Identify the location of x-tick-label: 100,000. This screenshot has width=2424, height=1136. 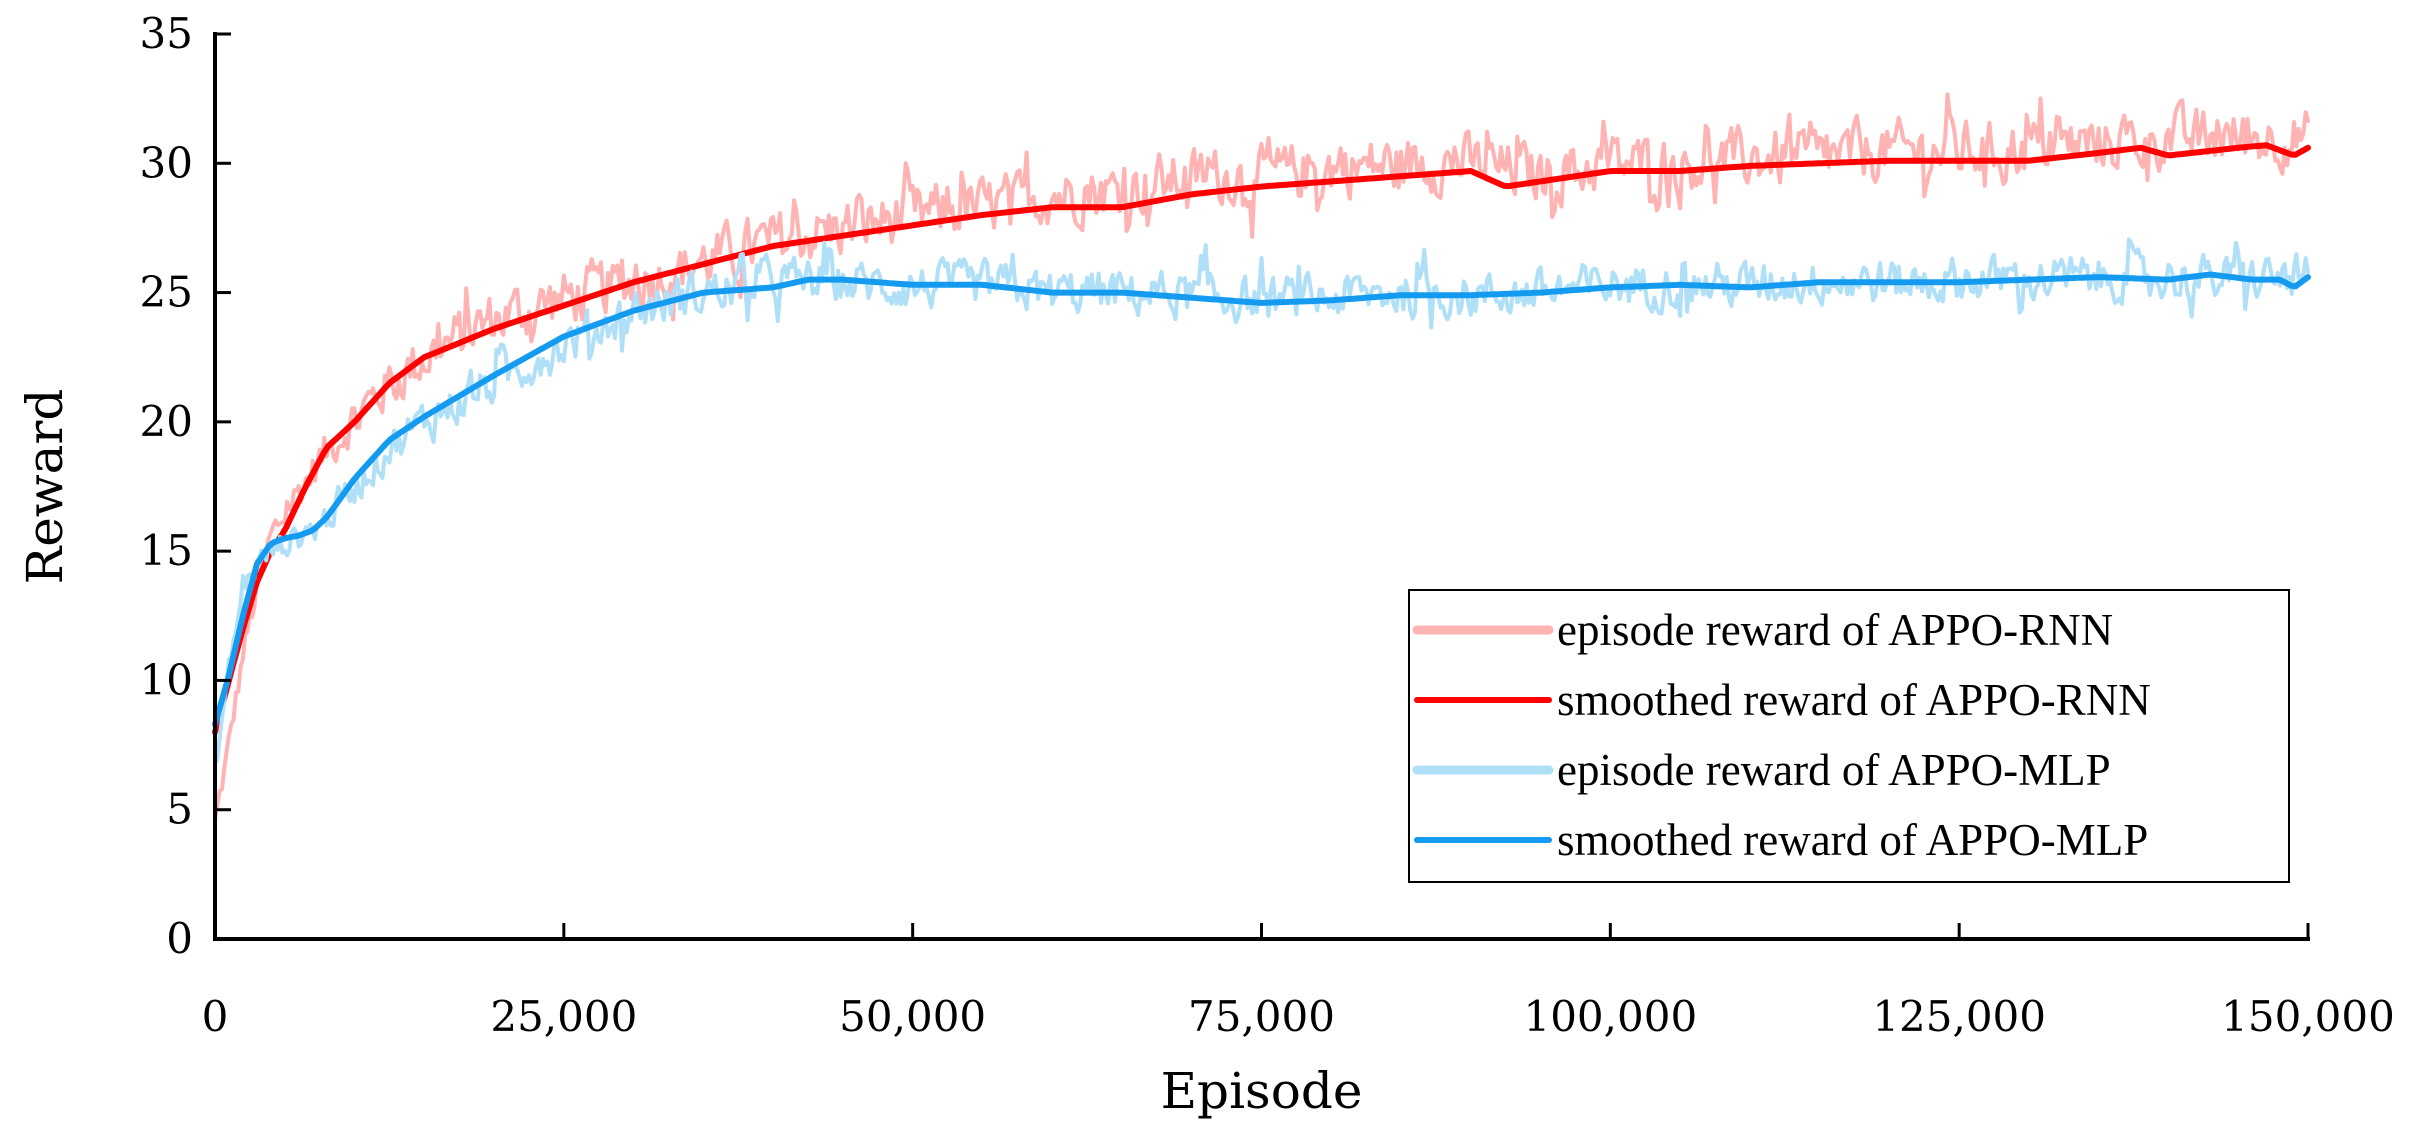
(1610, 1016).